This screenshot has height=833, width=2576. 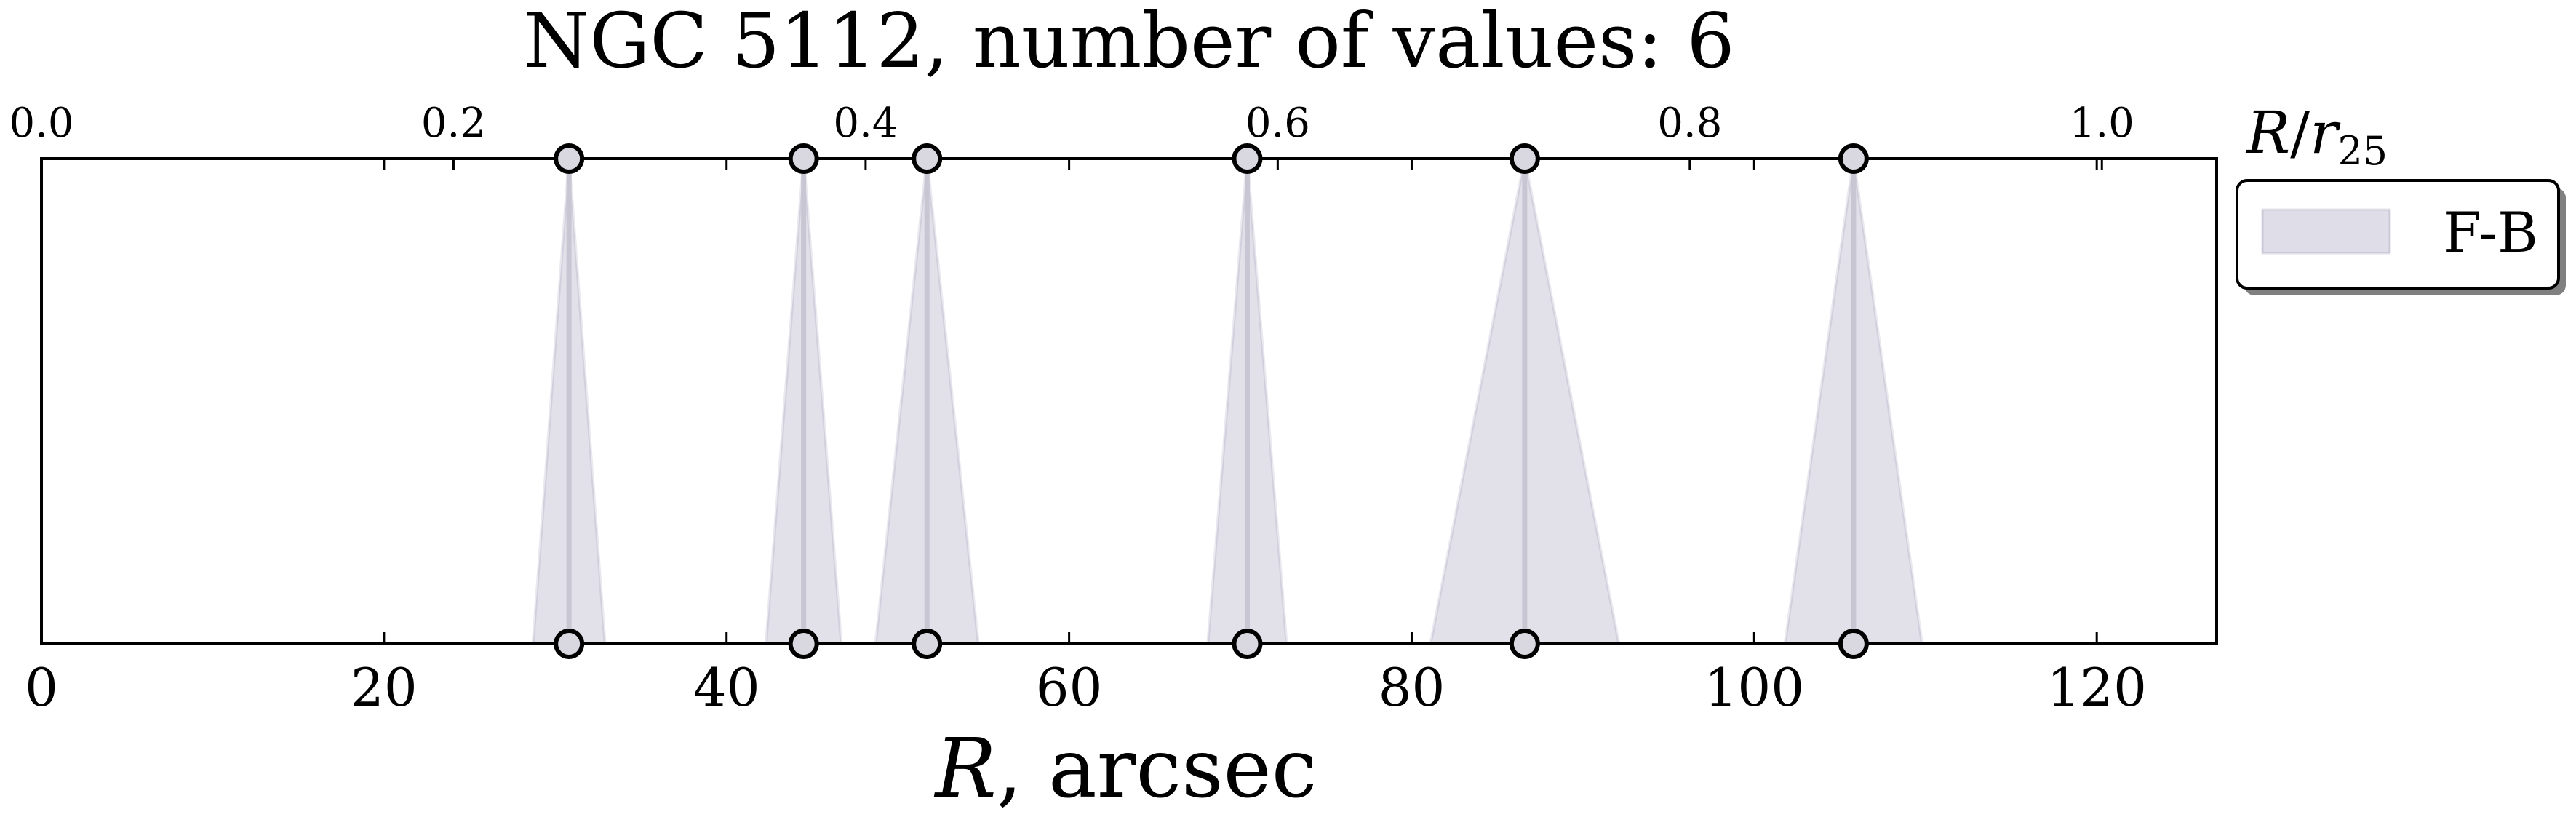 I want to click on x-tick-label: 20, so click(x=384, y=687).